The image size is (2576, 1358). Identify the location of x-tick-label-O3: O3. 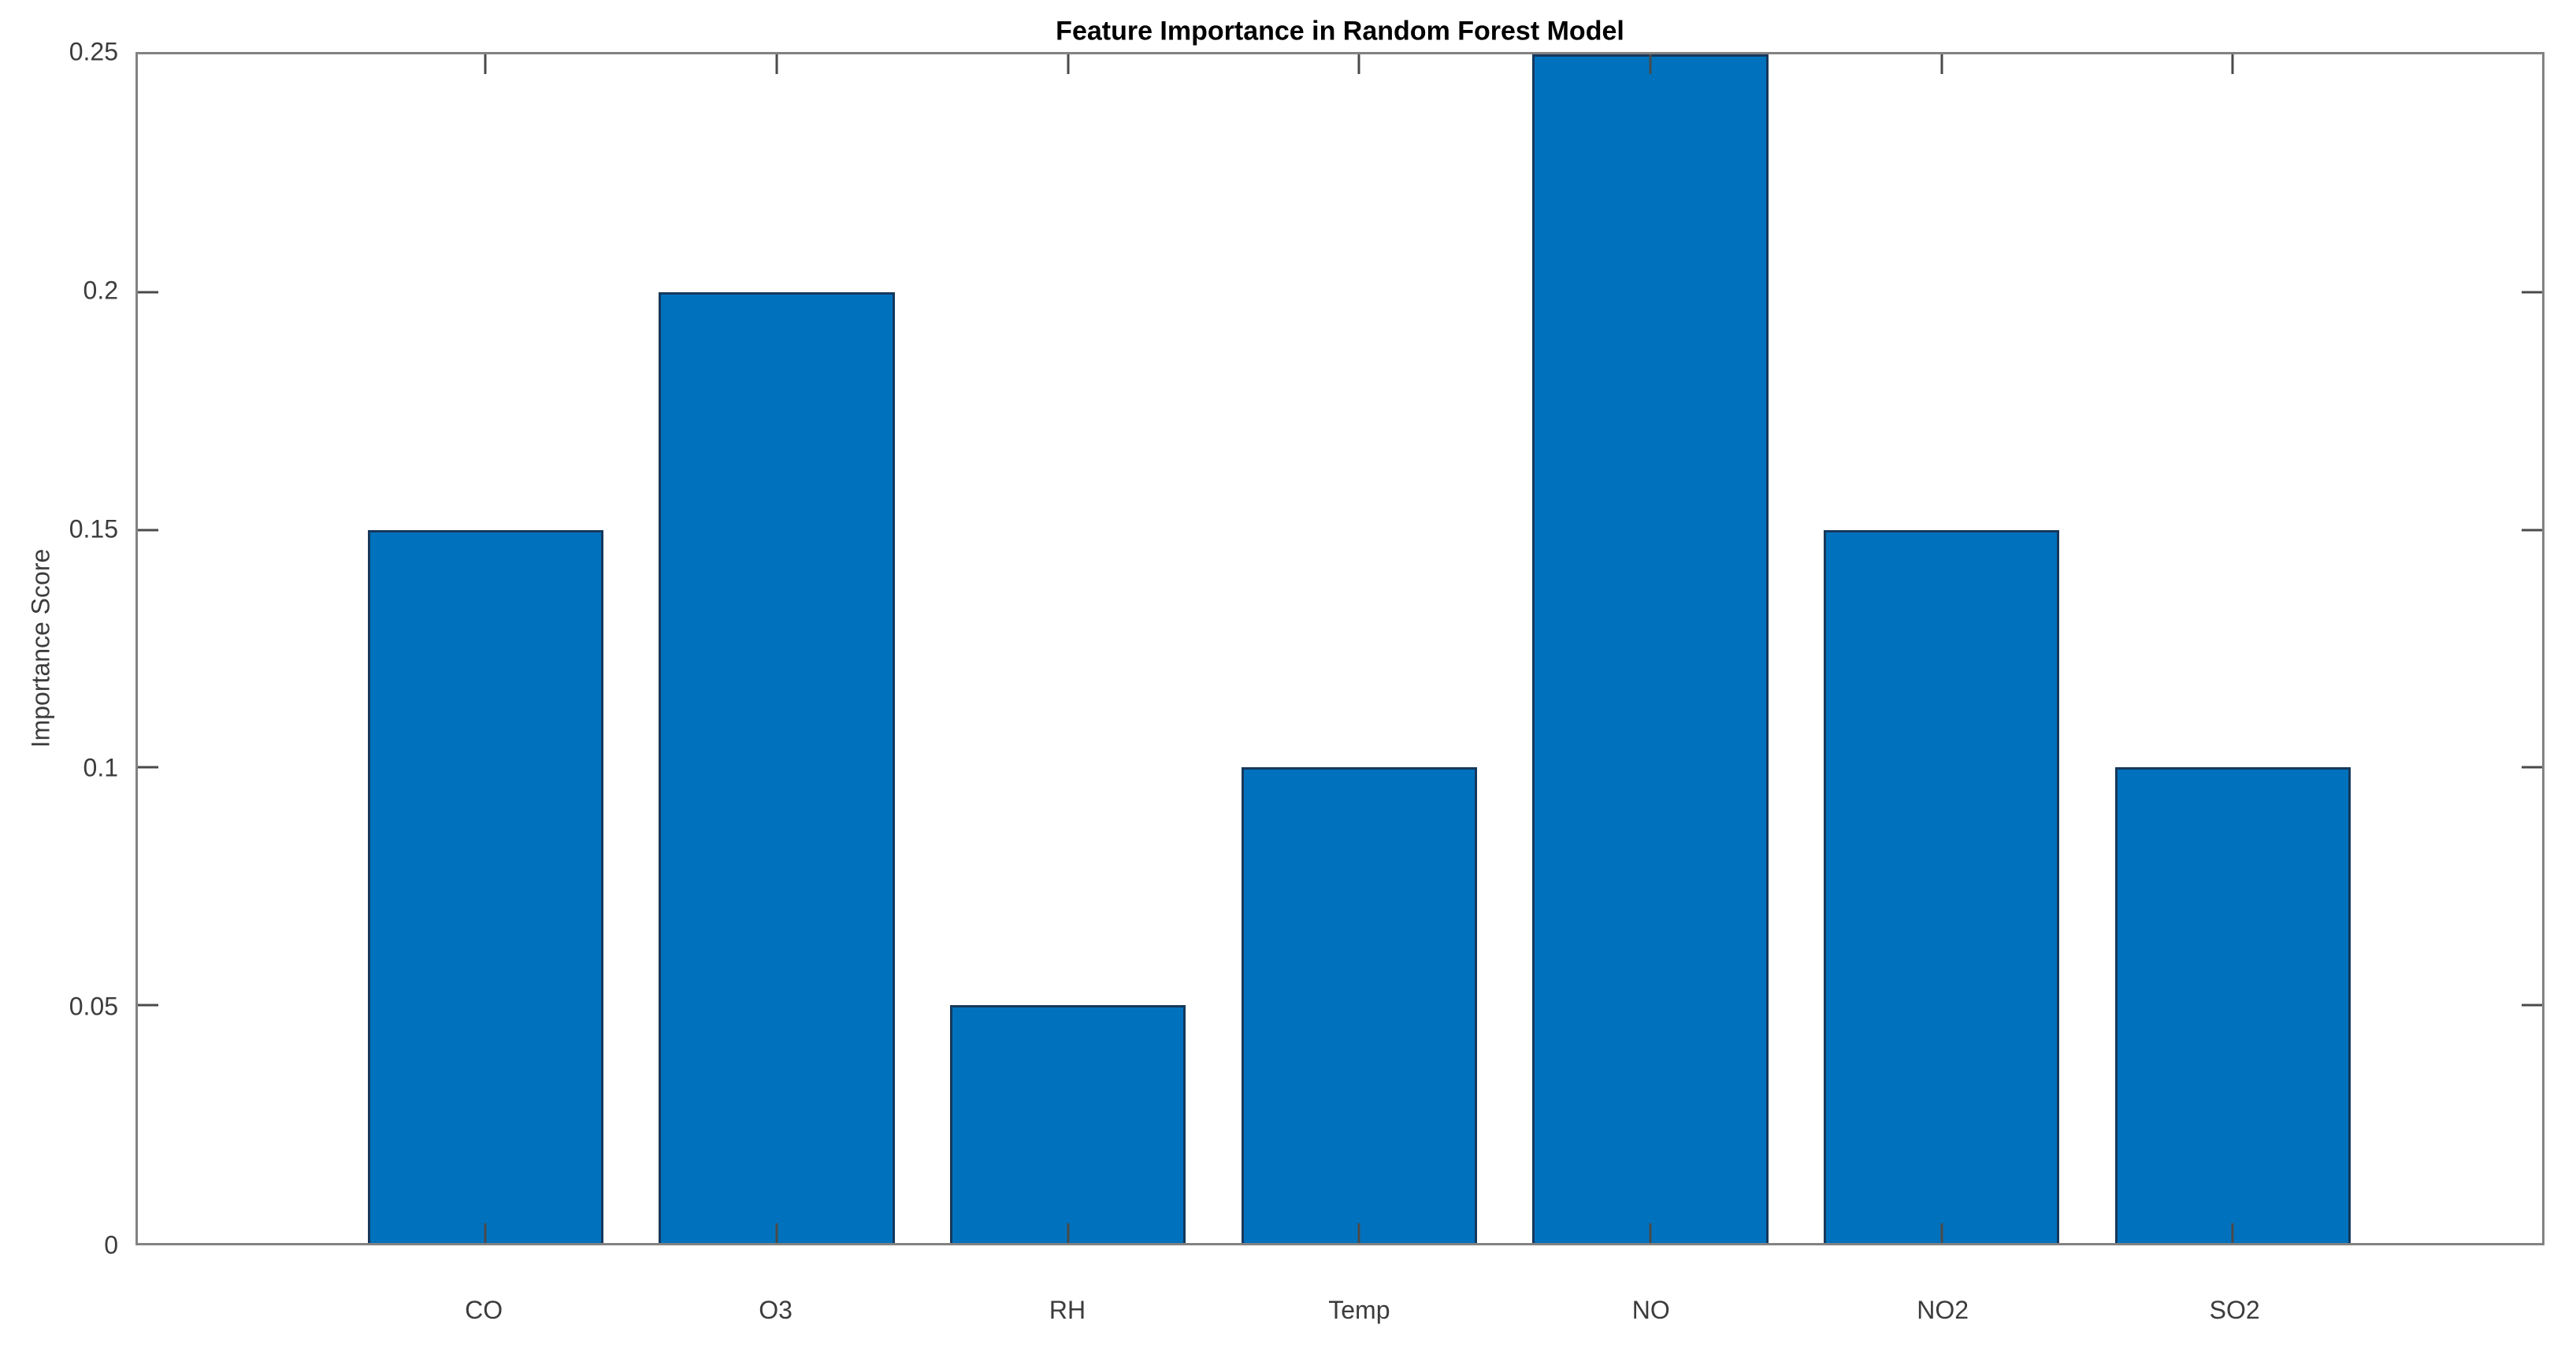
(775, 1310).